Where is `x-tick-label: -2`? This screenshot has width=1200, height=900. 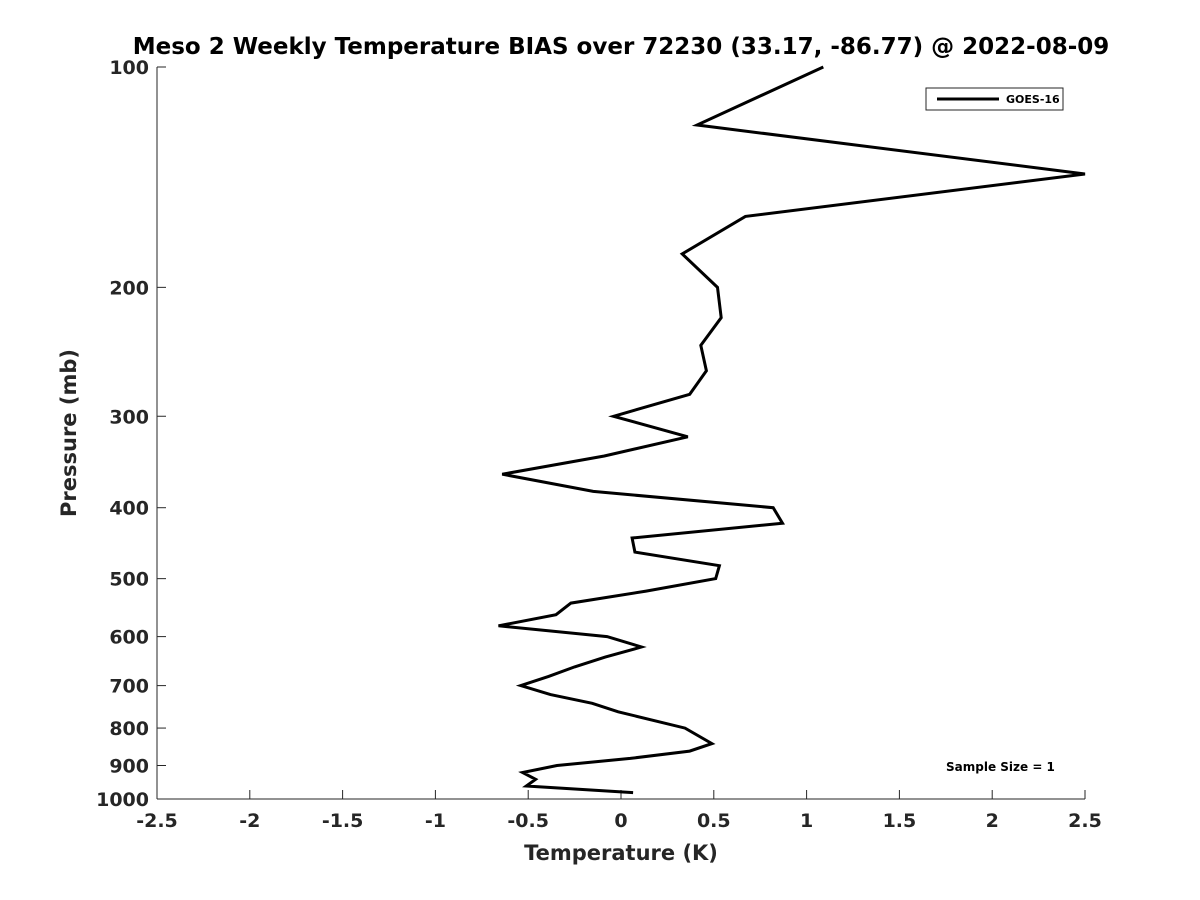
x-tick-label: -2 is located at coordinates (249, 821).